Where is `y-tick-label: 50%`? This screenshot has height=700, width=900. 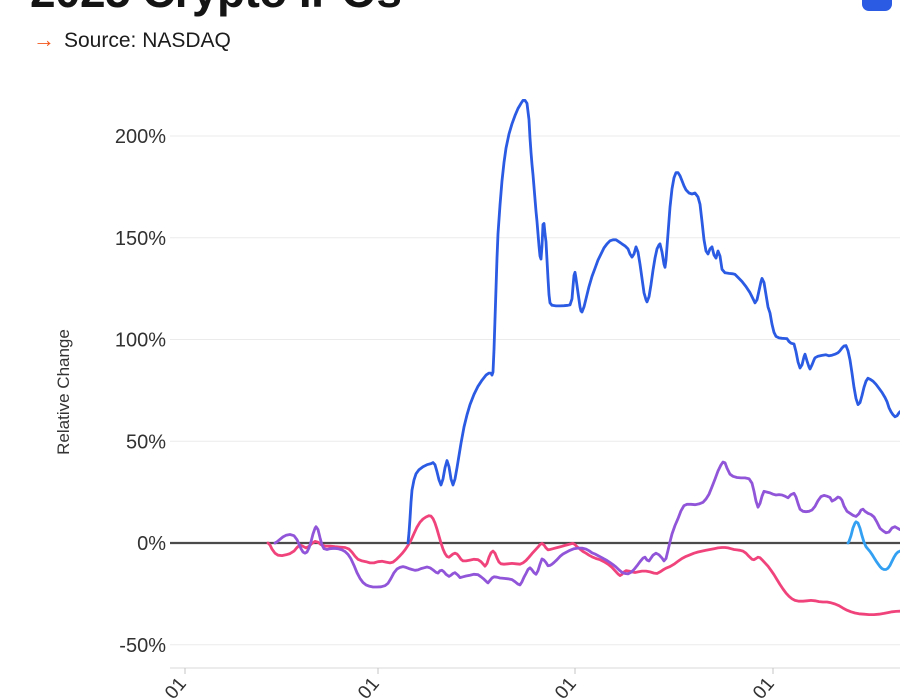
y-tick-label: 50% is located at coordinates (146, 442).